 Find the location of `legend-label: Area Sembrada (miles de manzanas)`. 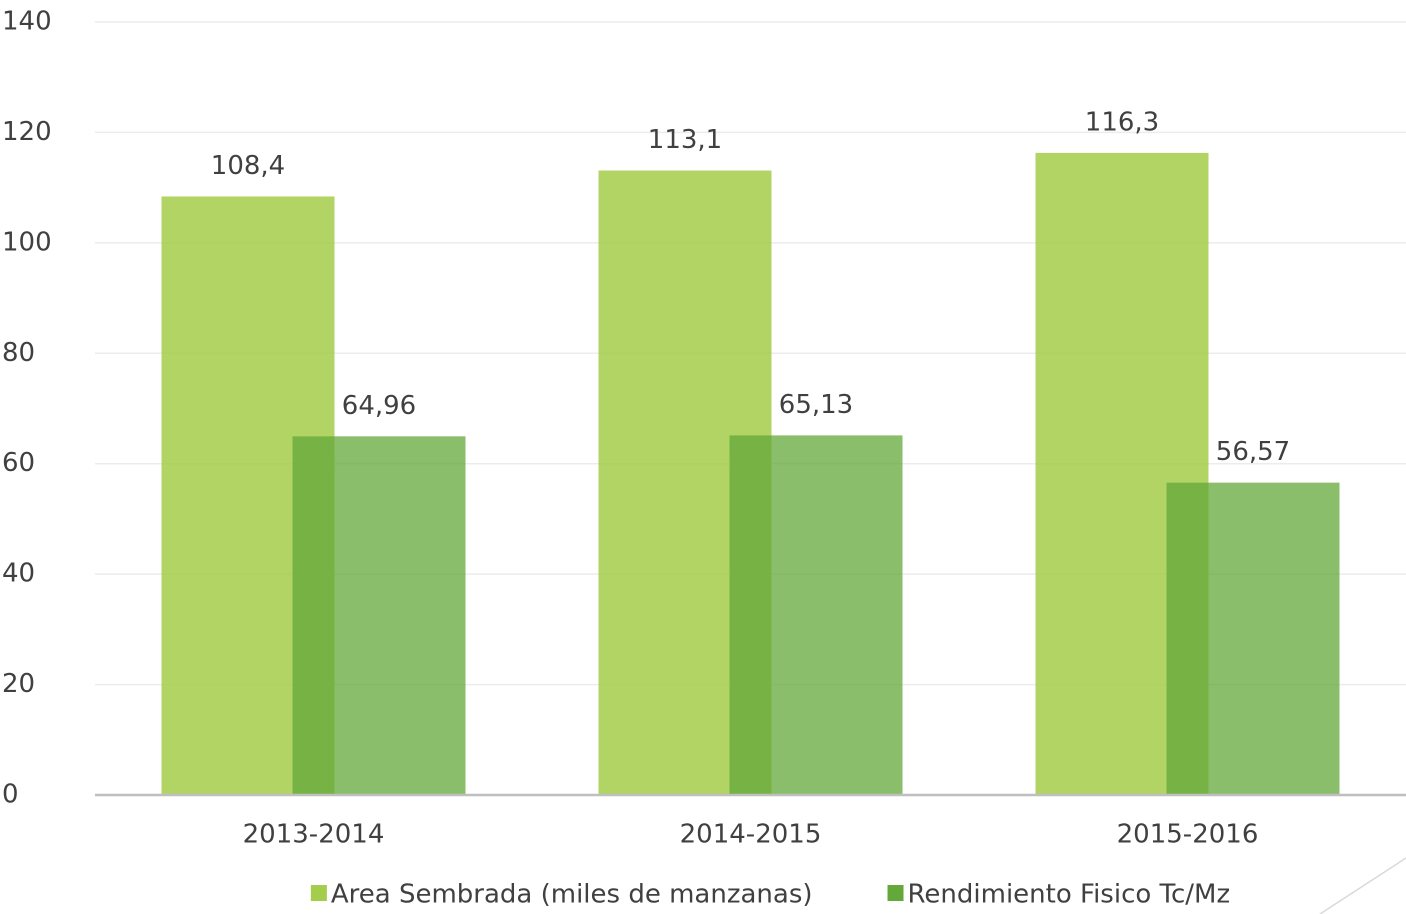

legend-label: Area Sembrada (miles de manzanas) is located at coordinates (572, 895).